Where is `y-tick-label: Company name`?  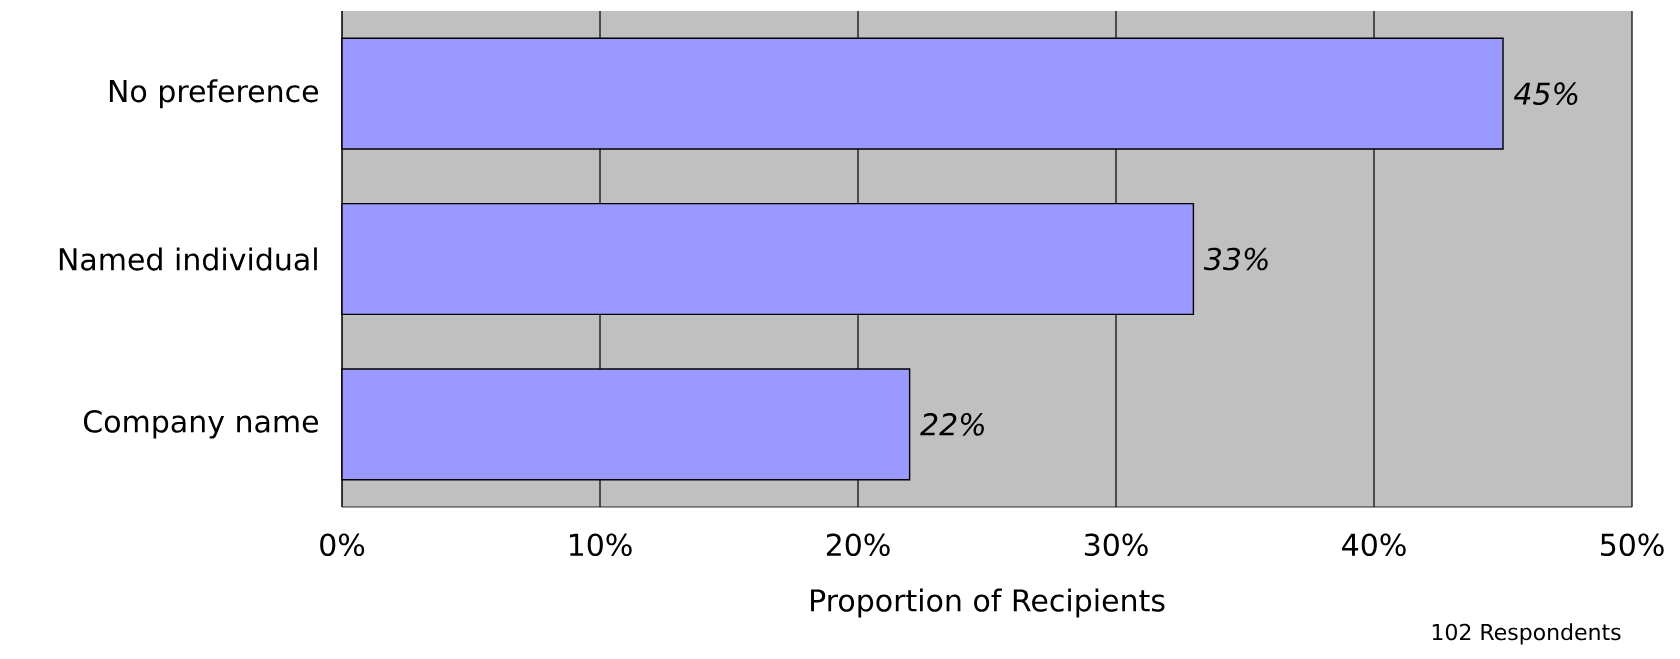 y-tick-label: Company name is located at coordinates (200, 424).